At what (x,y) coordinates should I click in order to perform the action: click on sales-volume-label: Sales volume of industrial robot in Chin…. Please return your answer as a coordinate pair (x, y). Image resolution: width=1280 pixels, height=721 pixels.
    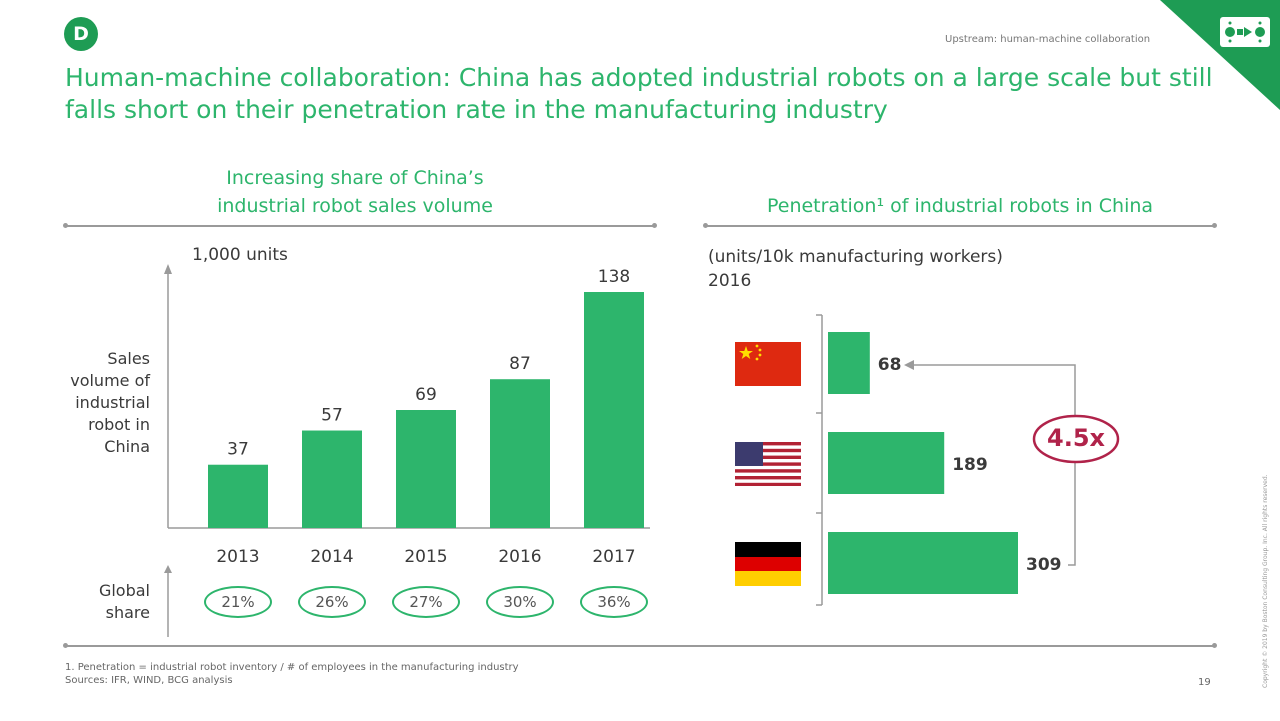
    Looking at the image, I should click on (100, 403).